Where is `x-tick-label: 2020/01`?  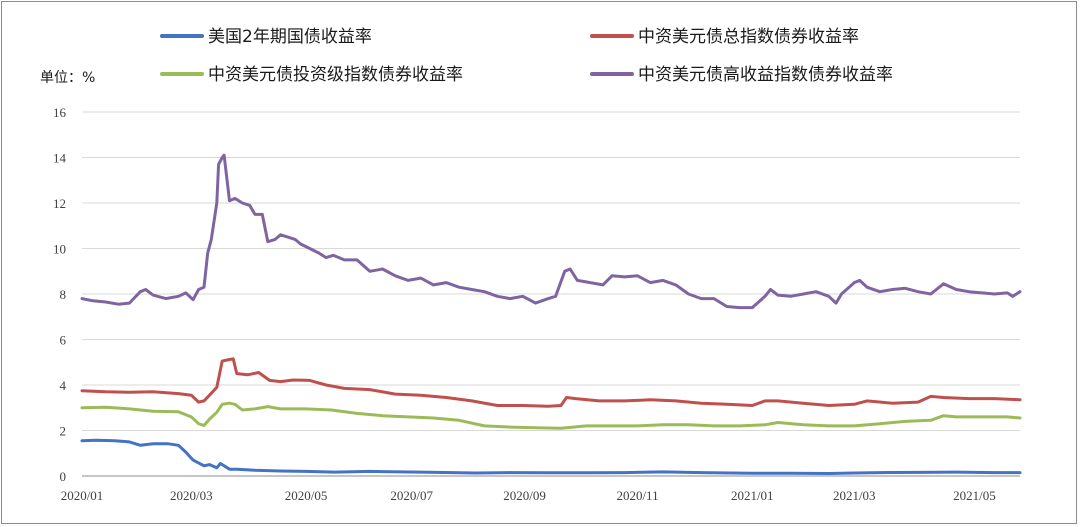
x-tick-label: 2020/01 is located at coordinates (82, 495).